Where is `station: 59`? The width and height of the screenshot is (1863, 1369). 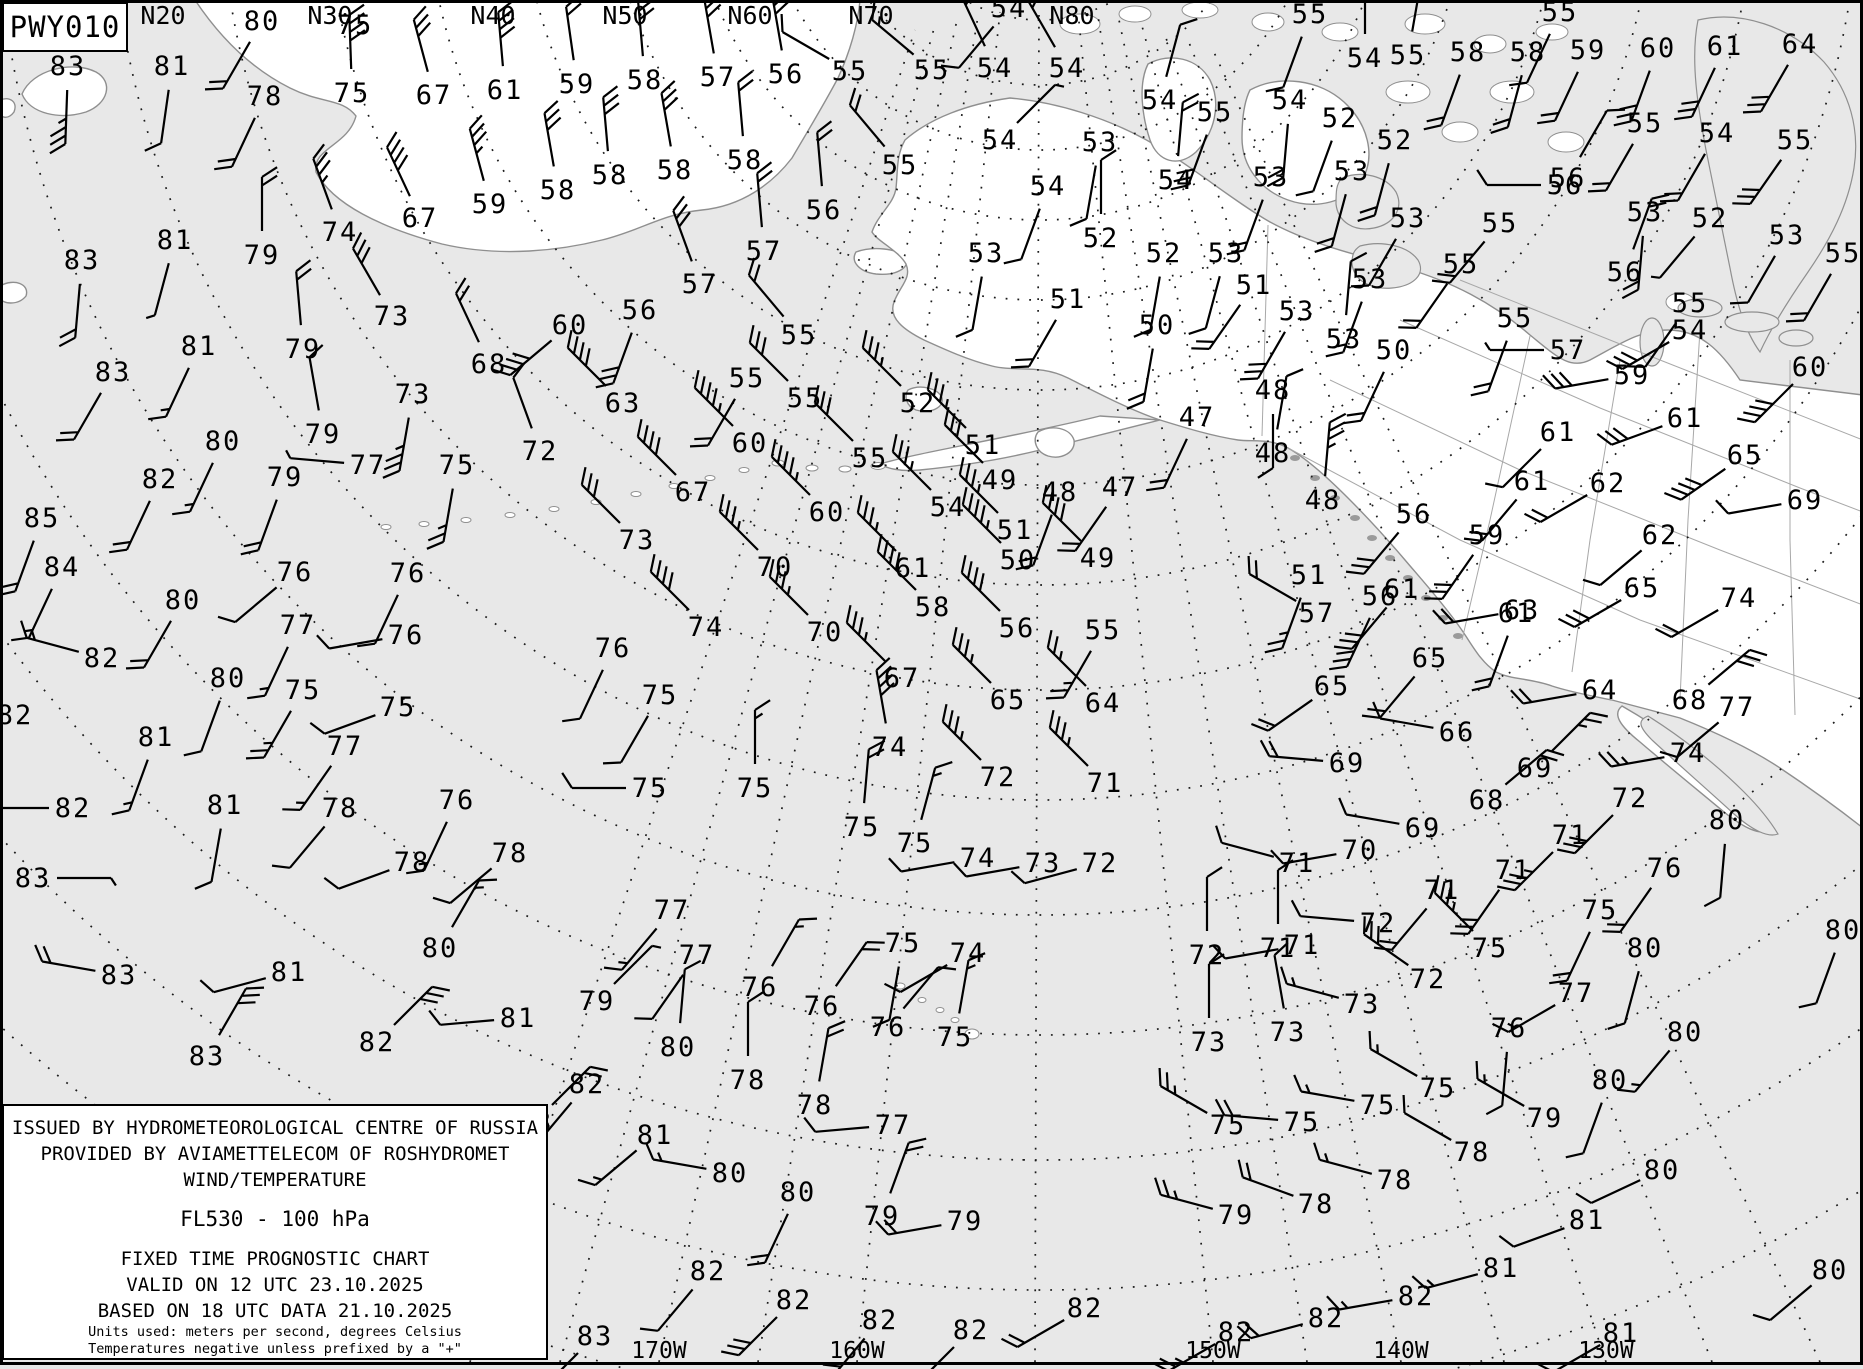
station: 59 is located at coordinates (487, 167).